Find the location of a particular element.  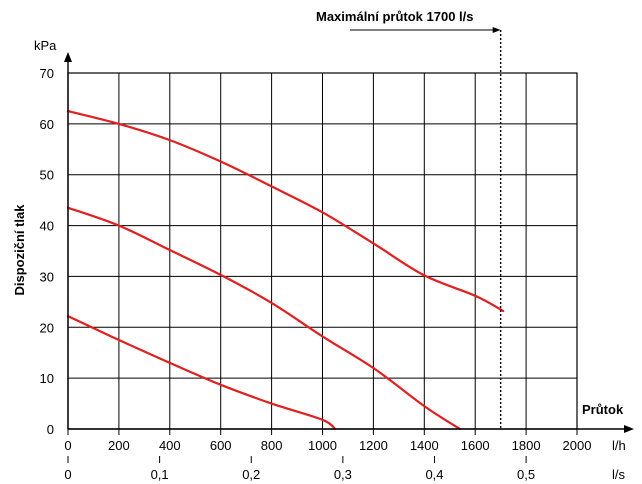

y-axis-title: Dispoziční tlak is located at coordinates (19, 250).